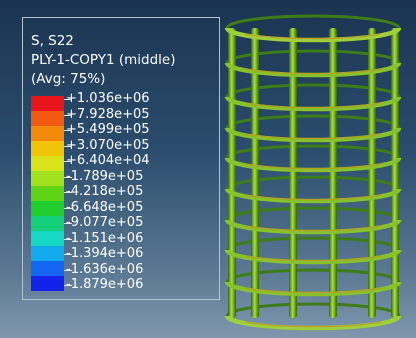 The image size is (416, 338). I want to click on scale-tick-label: -1.879e+06, so click(105, 284).